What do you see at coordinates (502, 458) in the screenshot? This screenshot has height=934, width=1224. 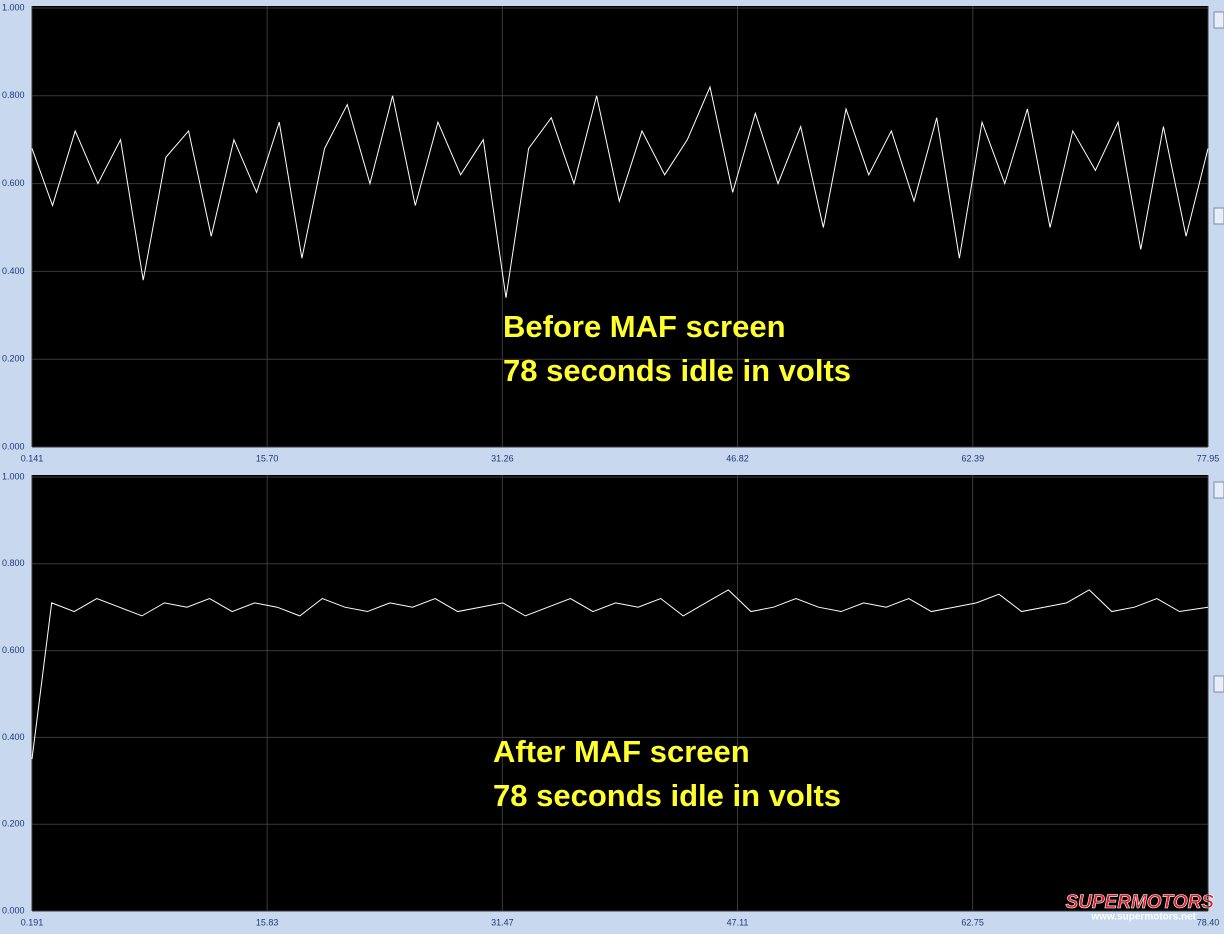 I see `x-tick-label: 31.26` at bounding box center [502, 458].